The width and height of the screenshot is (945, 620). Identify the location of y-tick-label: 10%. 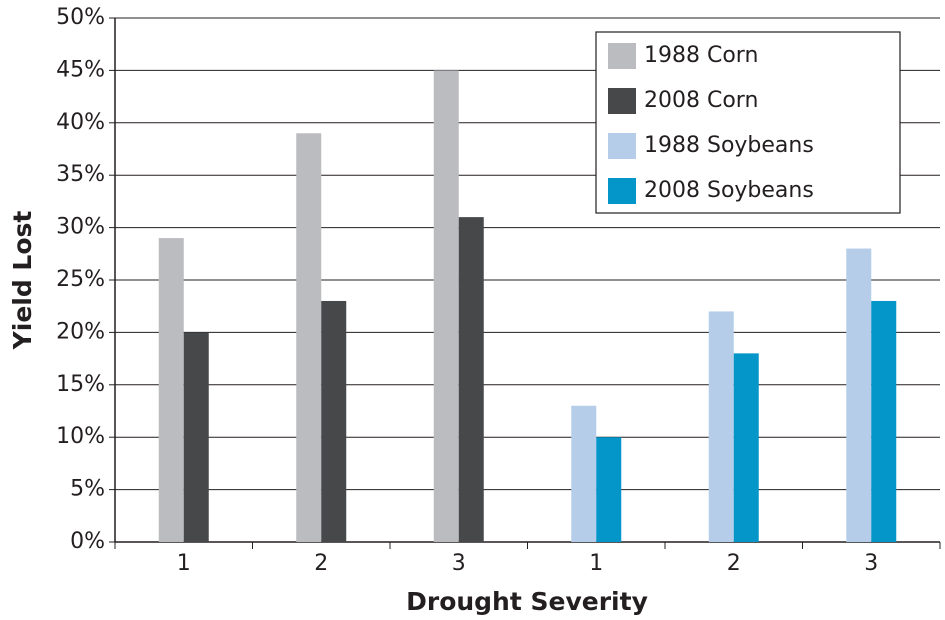
(80, 436).